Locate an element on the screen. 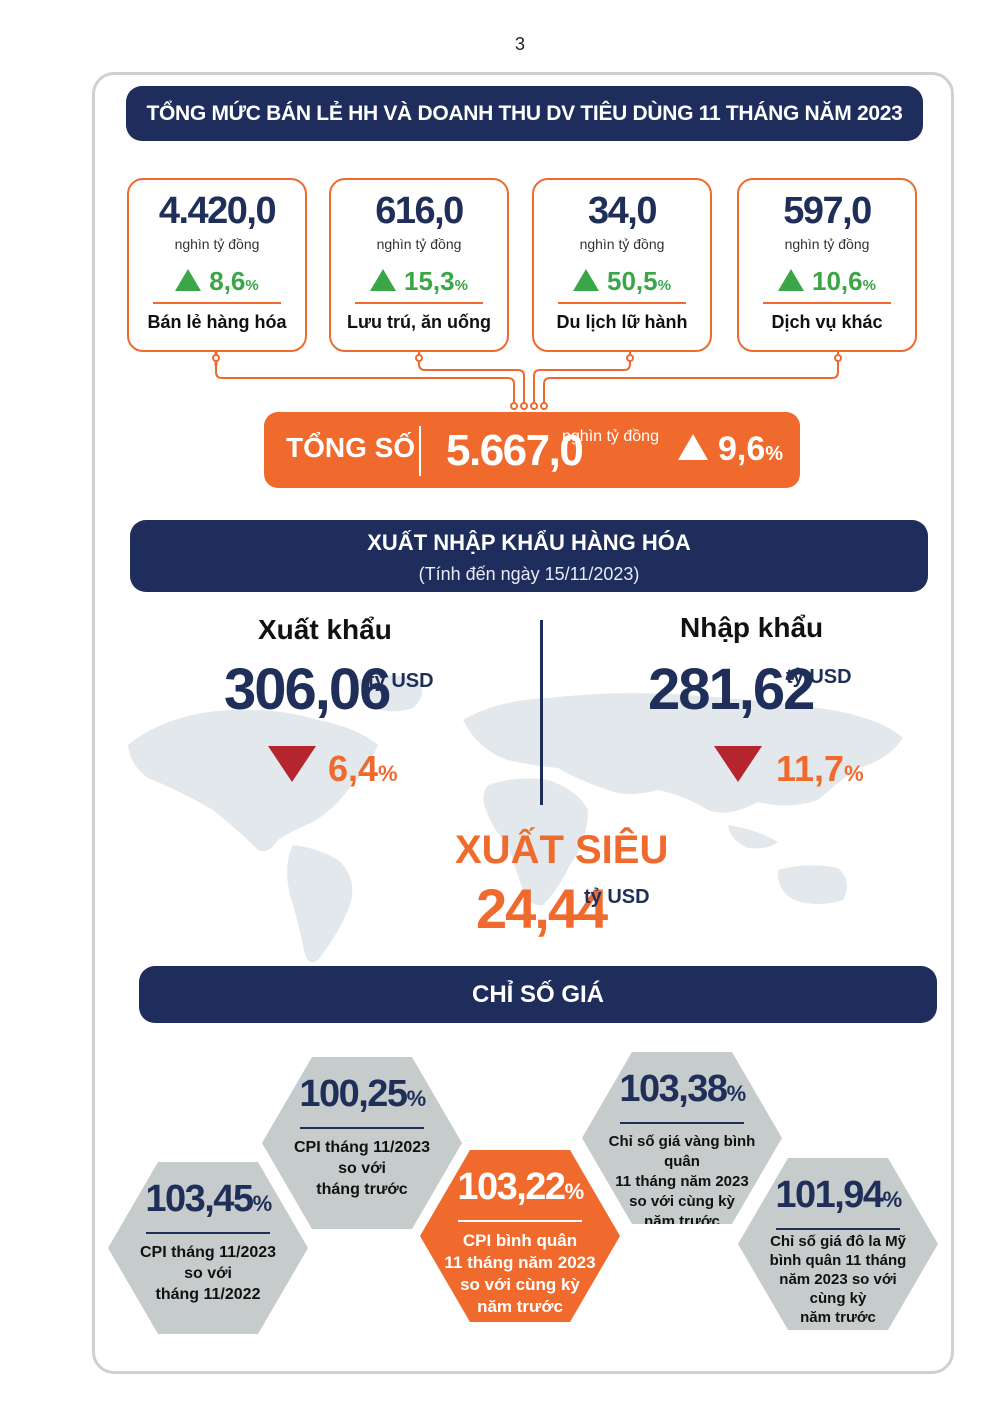 The width and height of the screenshot is (1000, 1414). card-value: 597,0 is located at coordinates (827, 211).